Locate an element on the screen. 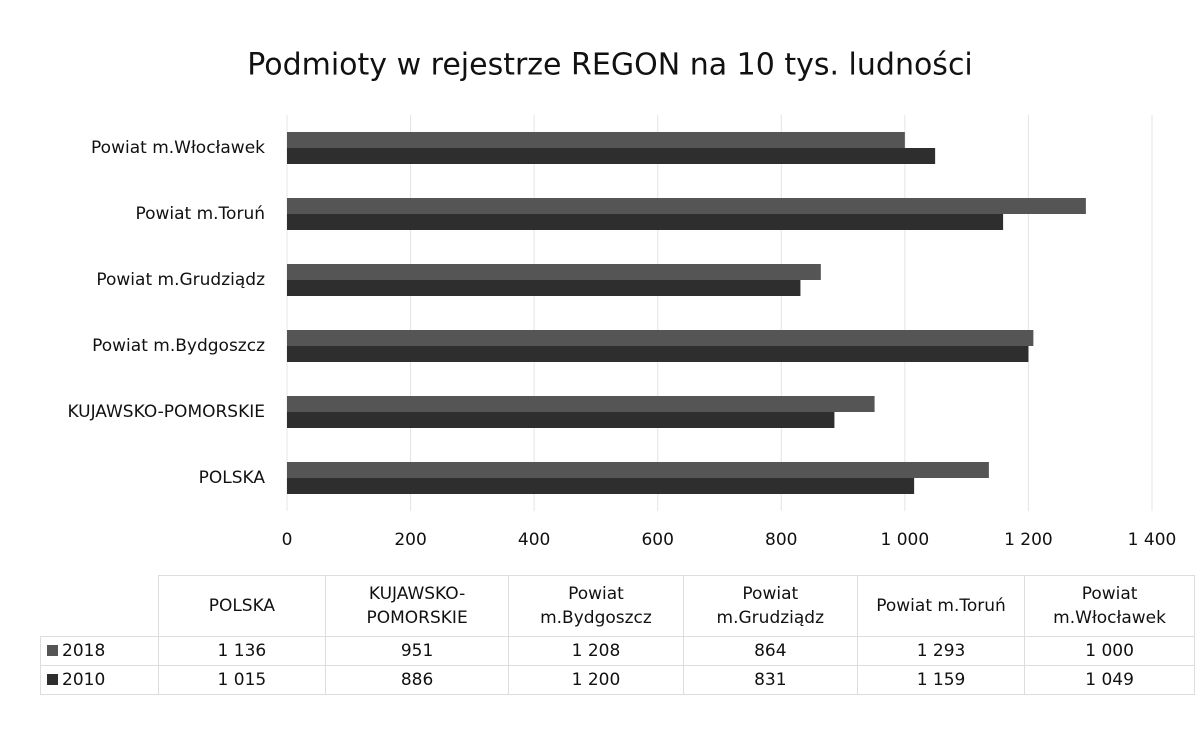  table-header: Powiat m.Włocławek is located at coordinates (1109, 606).